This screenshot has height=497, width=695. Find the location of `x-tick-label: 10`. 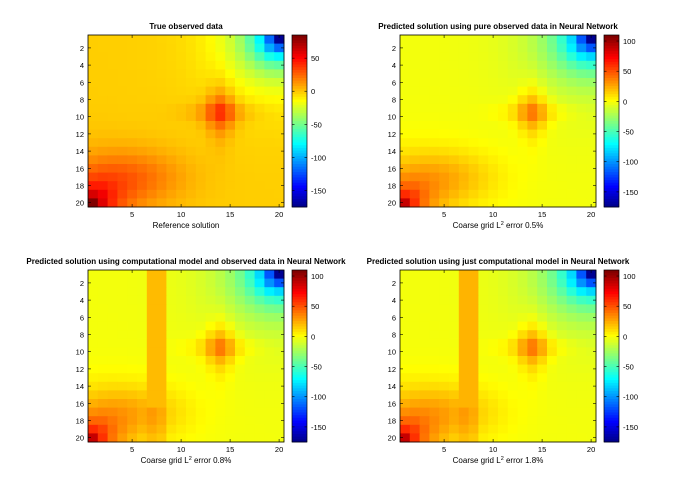

x-tick-label: 10 is located at coordinates (493, 449).